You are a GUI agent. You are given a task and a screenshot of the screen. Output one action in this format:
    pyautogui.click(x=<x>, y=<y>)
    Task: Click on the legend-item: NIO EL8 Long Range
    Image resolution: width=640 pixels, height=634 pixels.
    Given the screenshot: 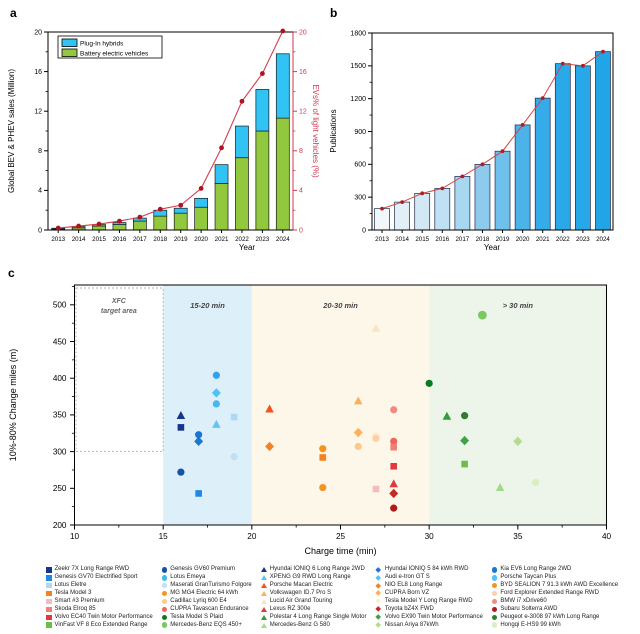 What is the action you would take?
    pyautogui.click(x=428, y=586)
    